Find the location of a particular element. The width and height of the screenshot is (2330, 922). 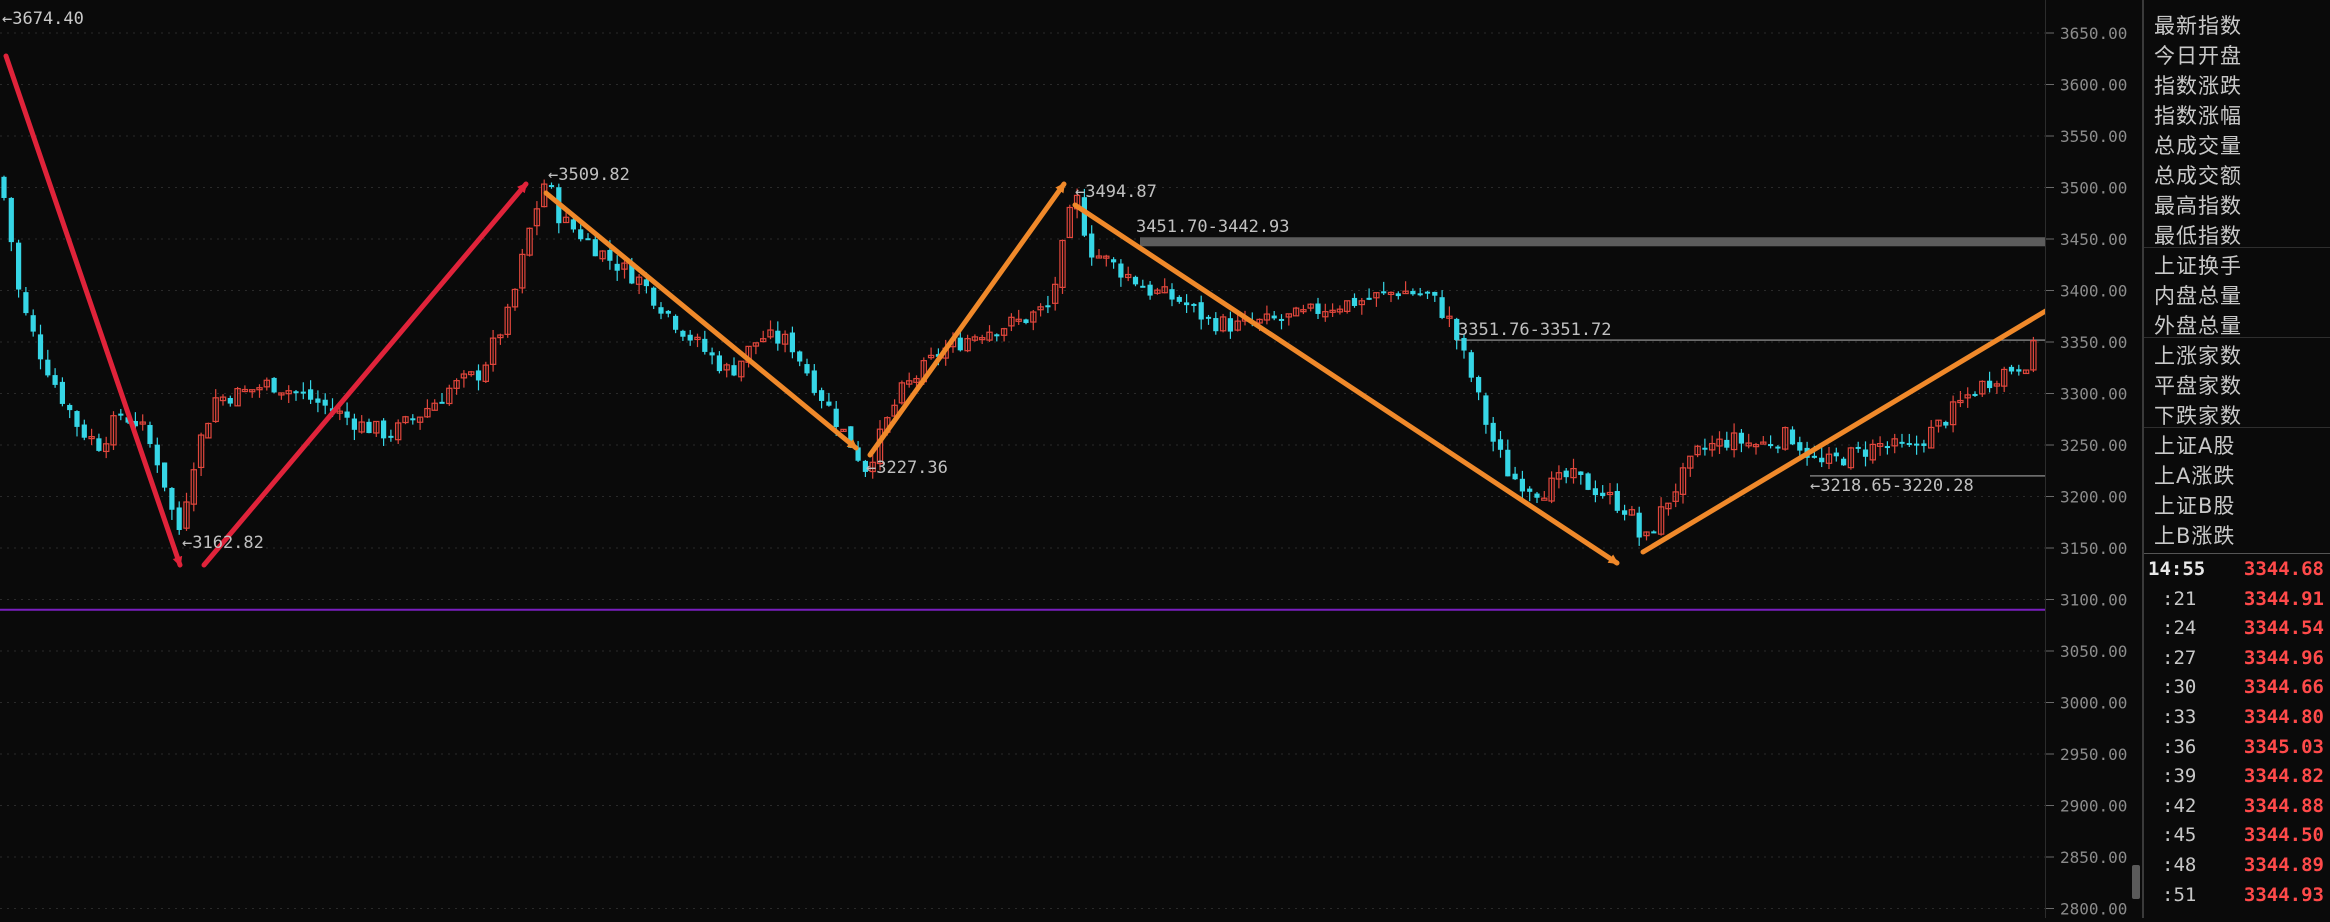

tick-row: :30 3344.66 is located at coordinates (2237, 688).